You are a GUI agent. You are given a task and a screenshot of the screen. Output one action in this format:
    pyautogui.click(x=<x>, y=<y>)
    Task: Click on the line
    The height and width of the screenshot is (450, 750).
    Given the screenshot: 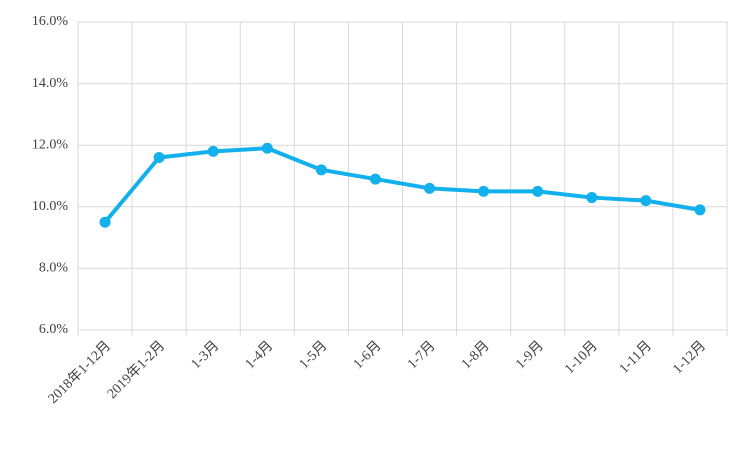 What is the action you would take?
    pyautogui.click(x=402, y=185)
    